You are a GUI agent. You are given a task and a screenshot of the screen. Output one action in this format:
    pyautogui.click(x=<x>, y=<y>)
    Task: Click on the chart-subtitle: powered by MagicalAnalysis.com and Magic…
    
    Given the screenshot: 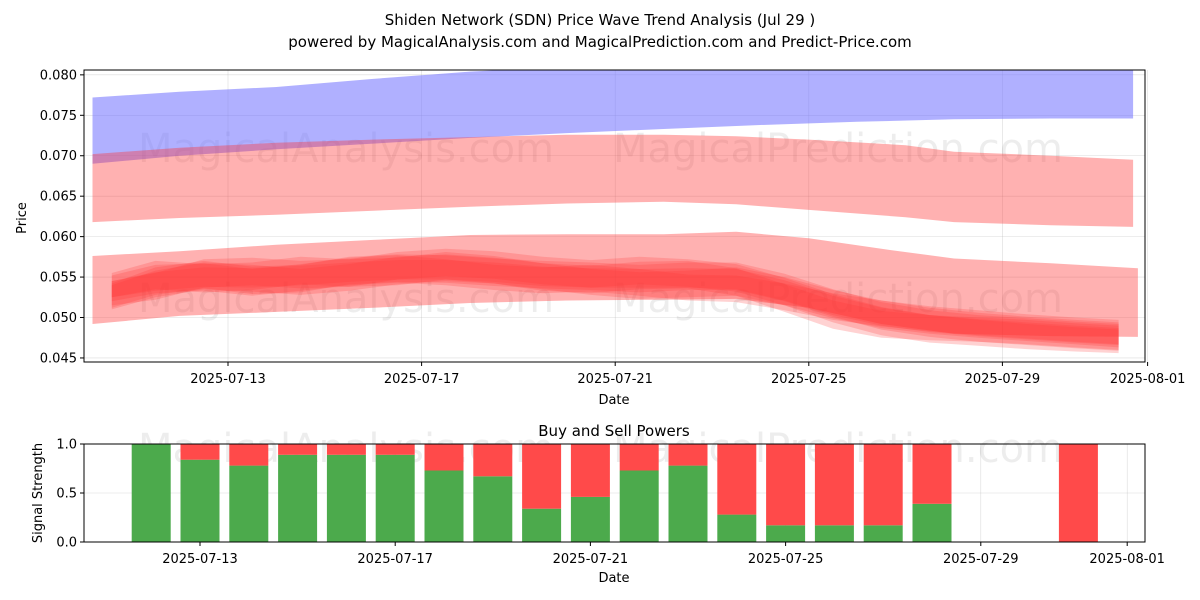 What is the action you would take?
    pyautogui.click(x=600, y=42)
    